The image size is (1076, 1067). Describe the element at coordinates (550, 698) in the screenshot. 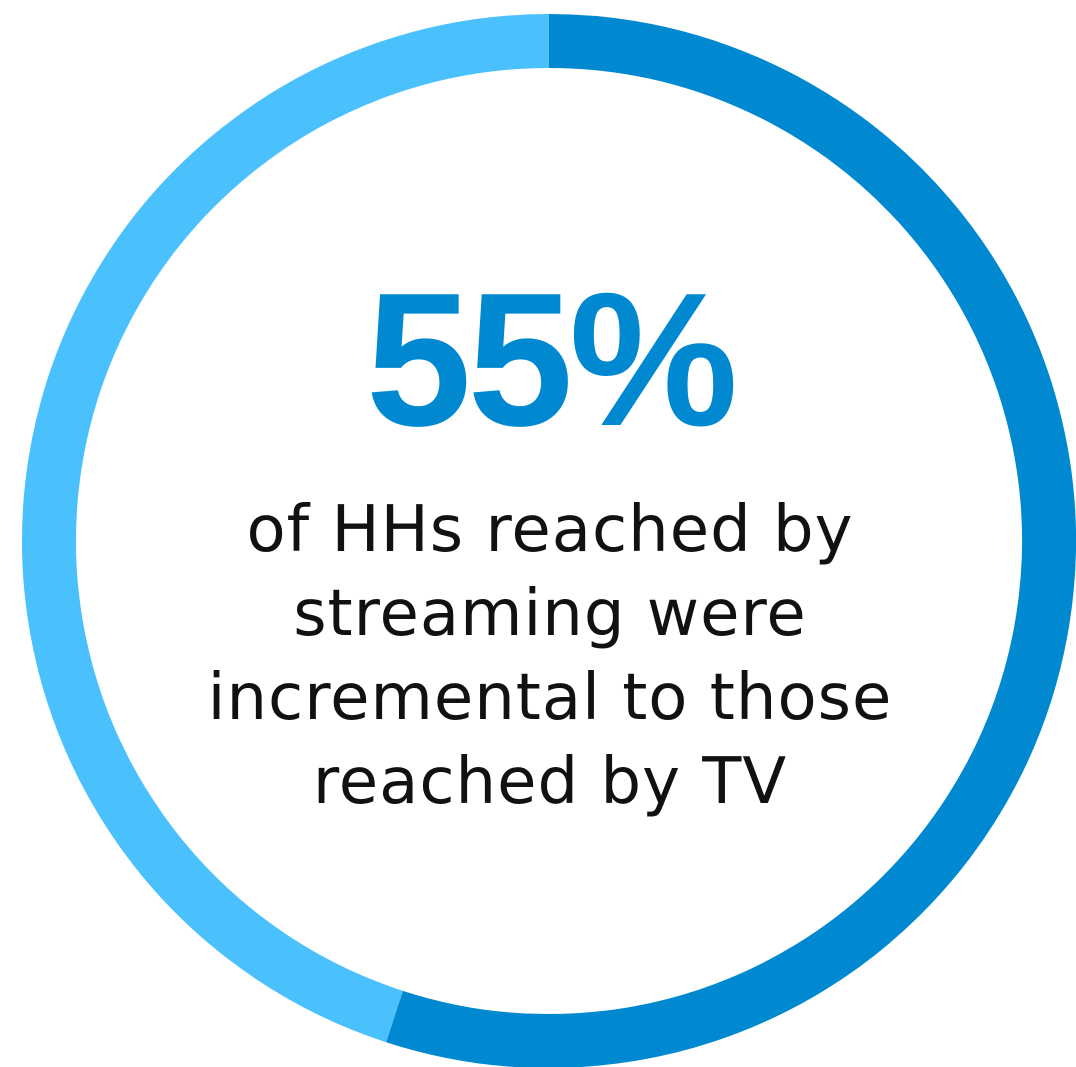

I see `caption-line-3: incremental to those` at that location.